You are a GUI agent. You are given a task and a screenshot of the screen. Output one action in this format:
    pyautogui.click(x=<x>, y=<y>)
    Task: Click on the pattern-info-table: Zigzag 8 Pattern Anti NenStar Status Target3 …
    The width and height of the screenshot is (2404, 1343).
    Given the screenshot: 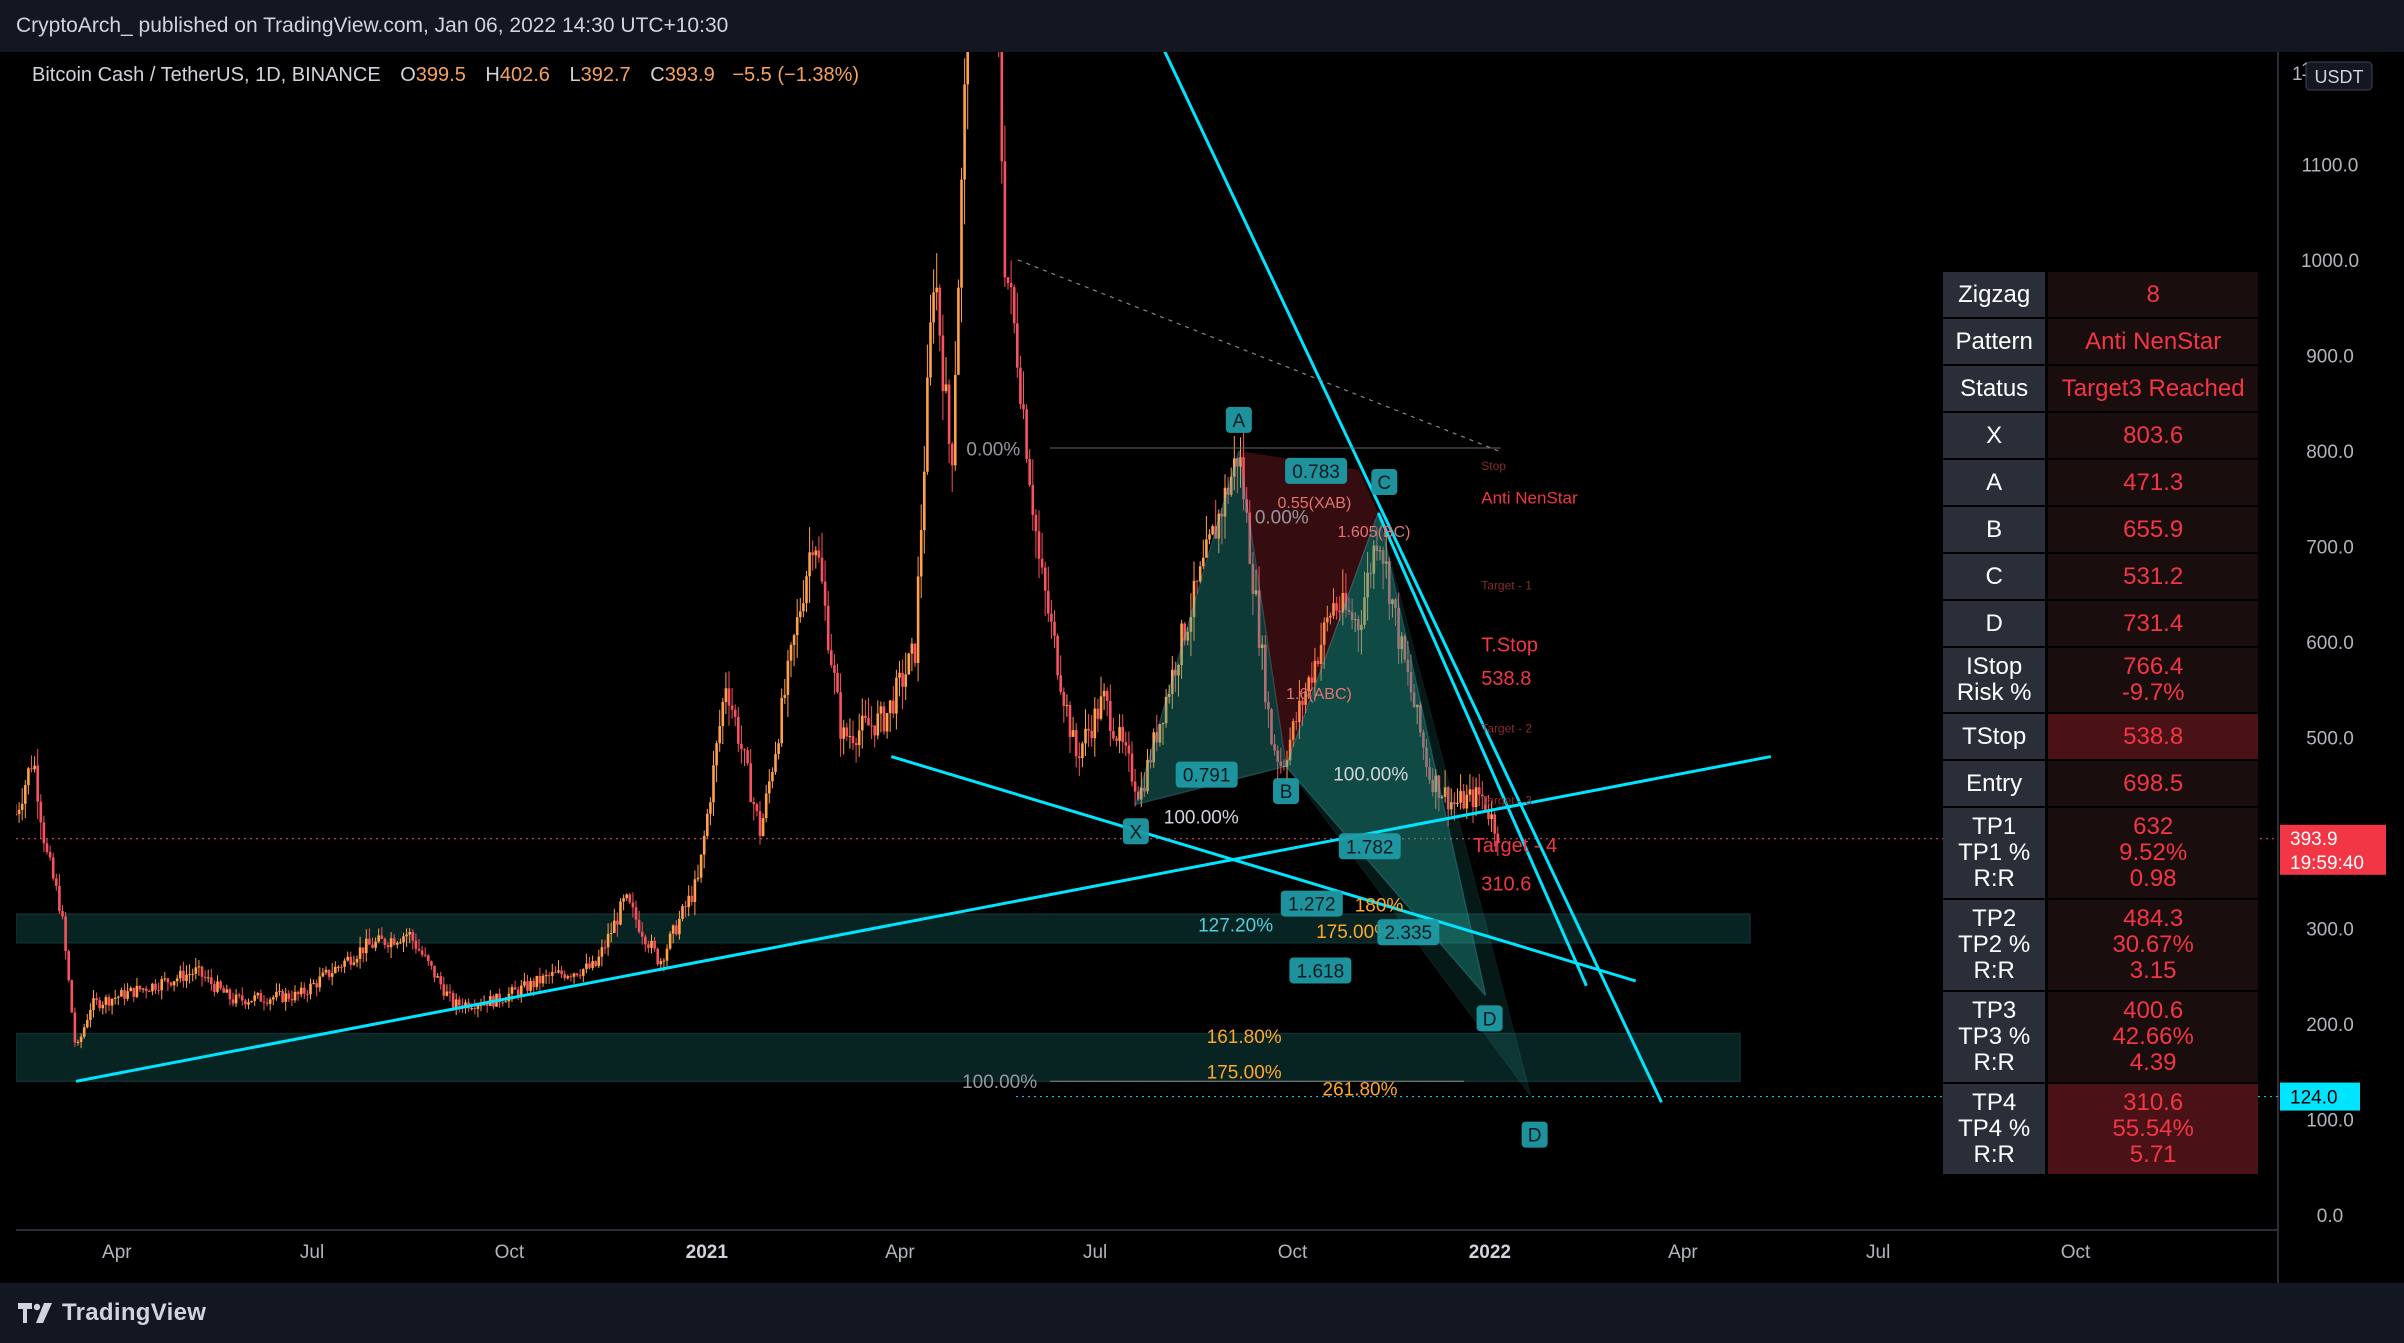 What is the action you would take?
    pyautogui.click(x=2100, y=723)
    